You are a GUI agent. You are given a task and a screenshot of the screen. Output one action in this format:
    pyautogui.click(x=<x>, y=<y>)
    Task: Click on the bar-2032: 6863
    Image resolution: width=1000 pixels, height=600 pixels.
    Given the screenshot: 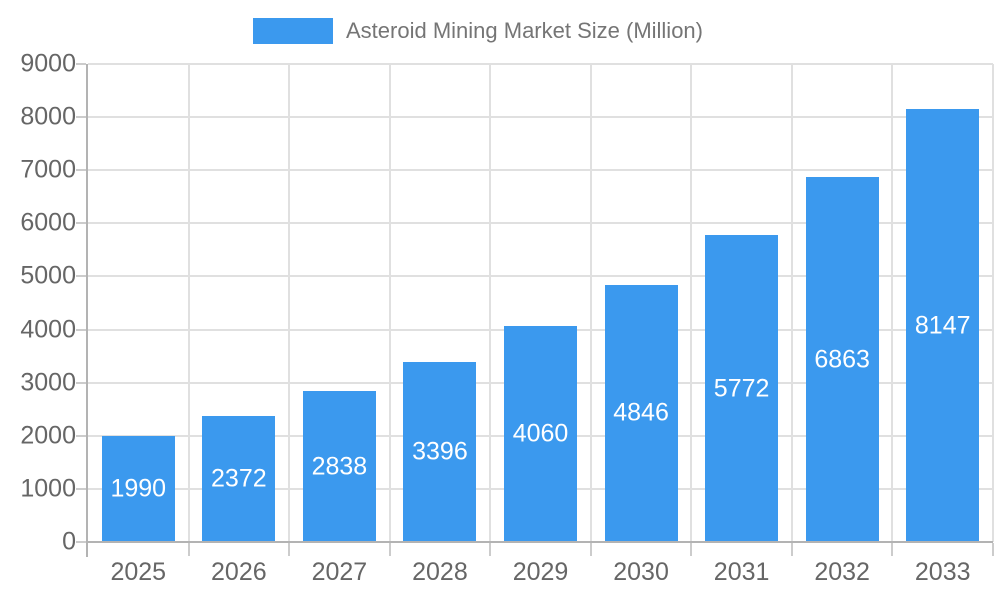 What is the action you would take?
    pyautogui.click(x=842, y=359)
    